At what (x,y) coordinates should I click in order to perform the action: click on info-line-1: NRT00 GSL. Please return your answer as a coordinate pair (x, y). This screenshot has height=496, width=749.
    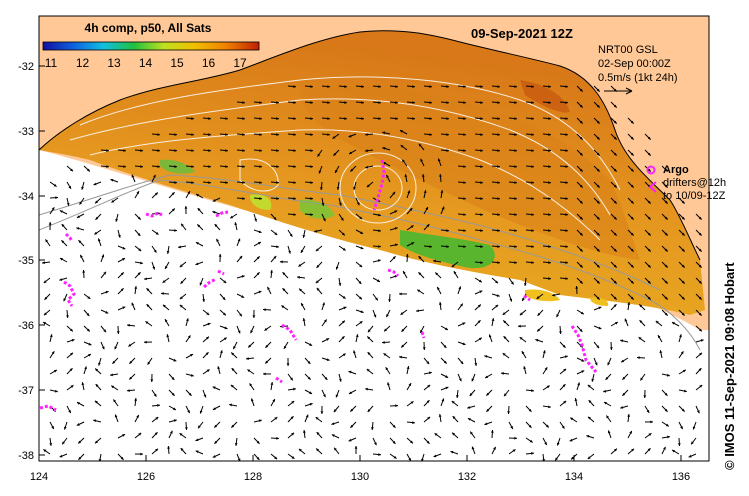
    Looking at the image, I should click on (628, 50).